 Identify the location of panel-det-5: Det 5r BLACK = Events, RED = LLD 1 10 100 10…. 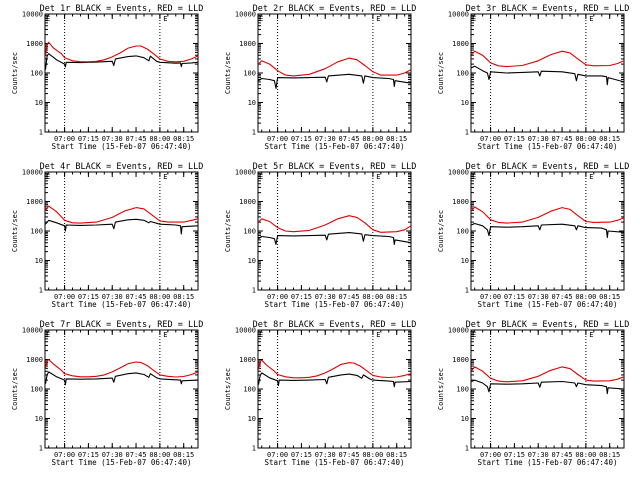
(320, 235).